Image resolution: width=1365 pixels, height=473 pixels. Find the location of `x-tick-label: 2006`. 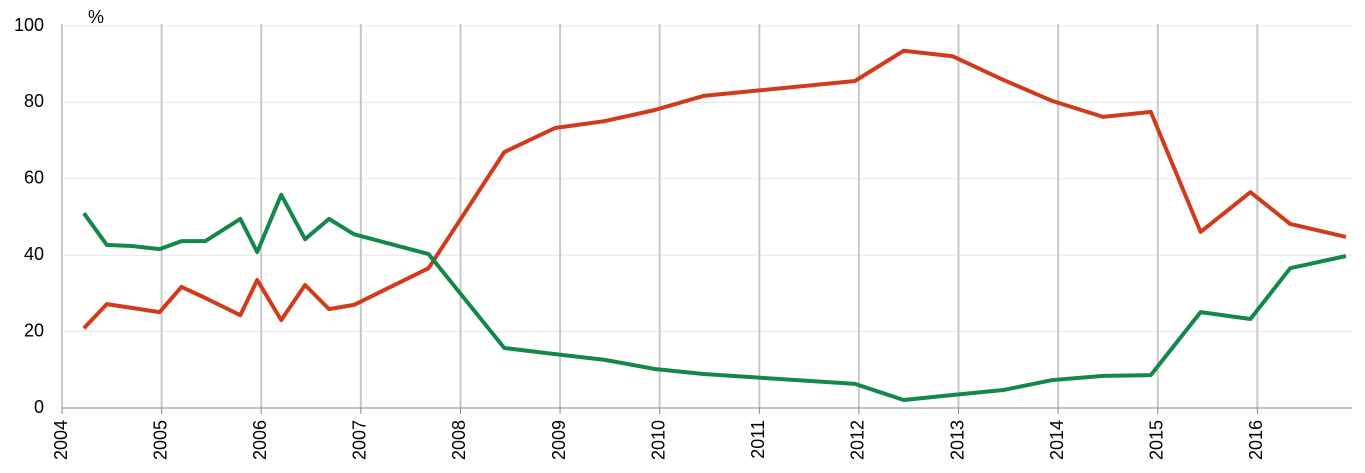

x-tick-label: 2006 is located at coordinates (260, 440).